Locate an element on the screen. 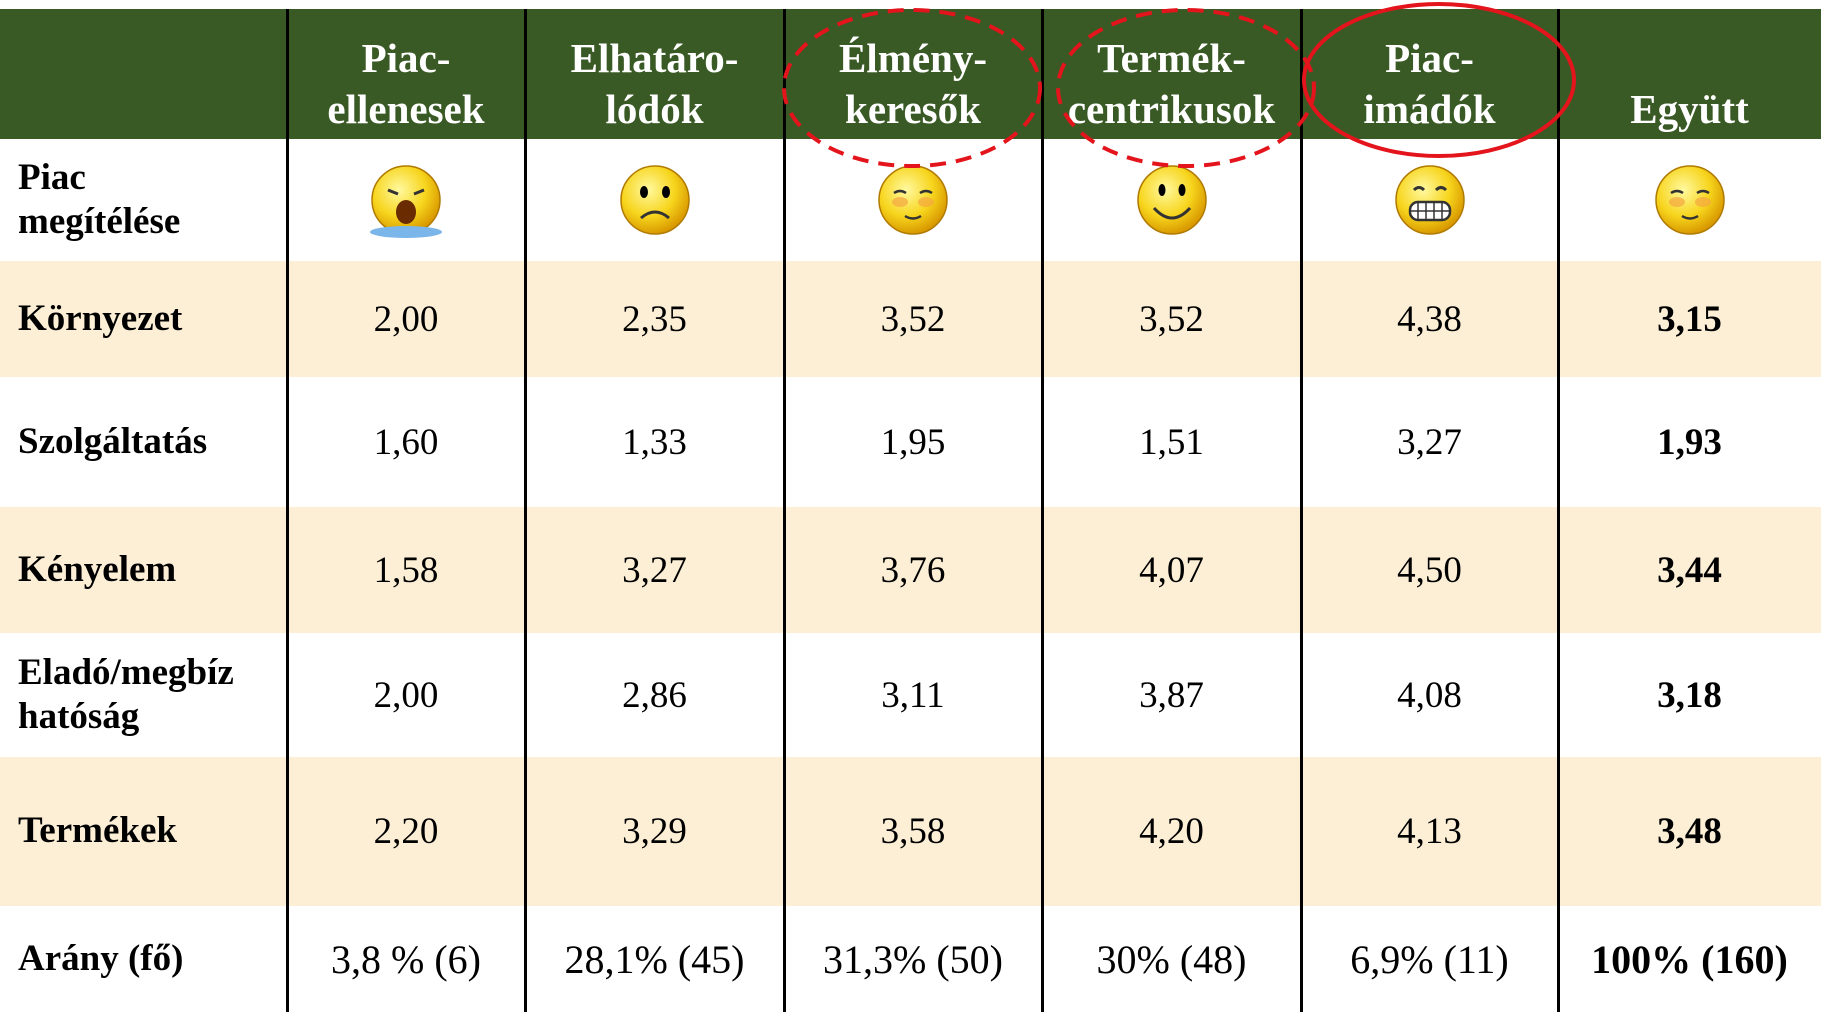  row-label: Szolgáltatás is located at coordinates (113, 441).